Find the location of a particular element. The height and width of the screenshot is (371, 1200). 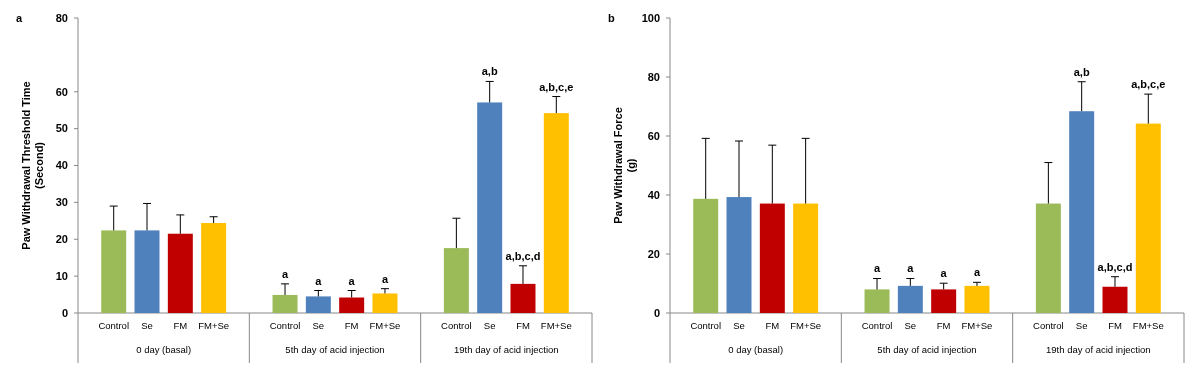

y-tick-label: 50 is located at coordinates (61, 128).